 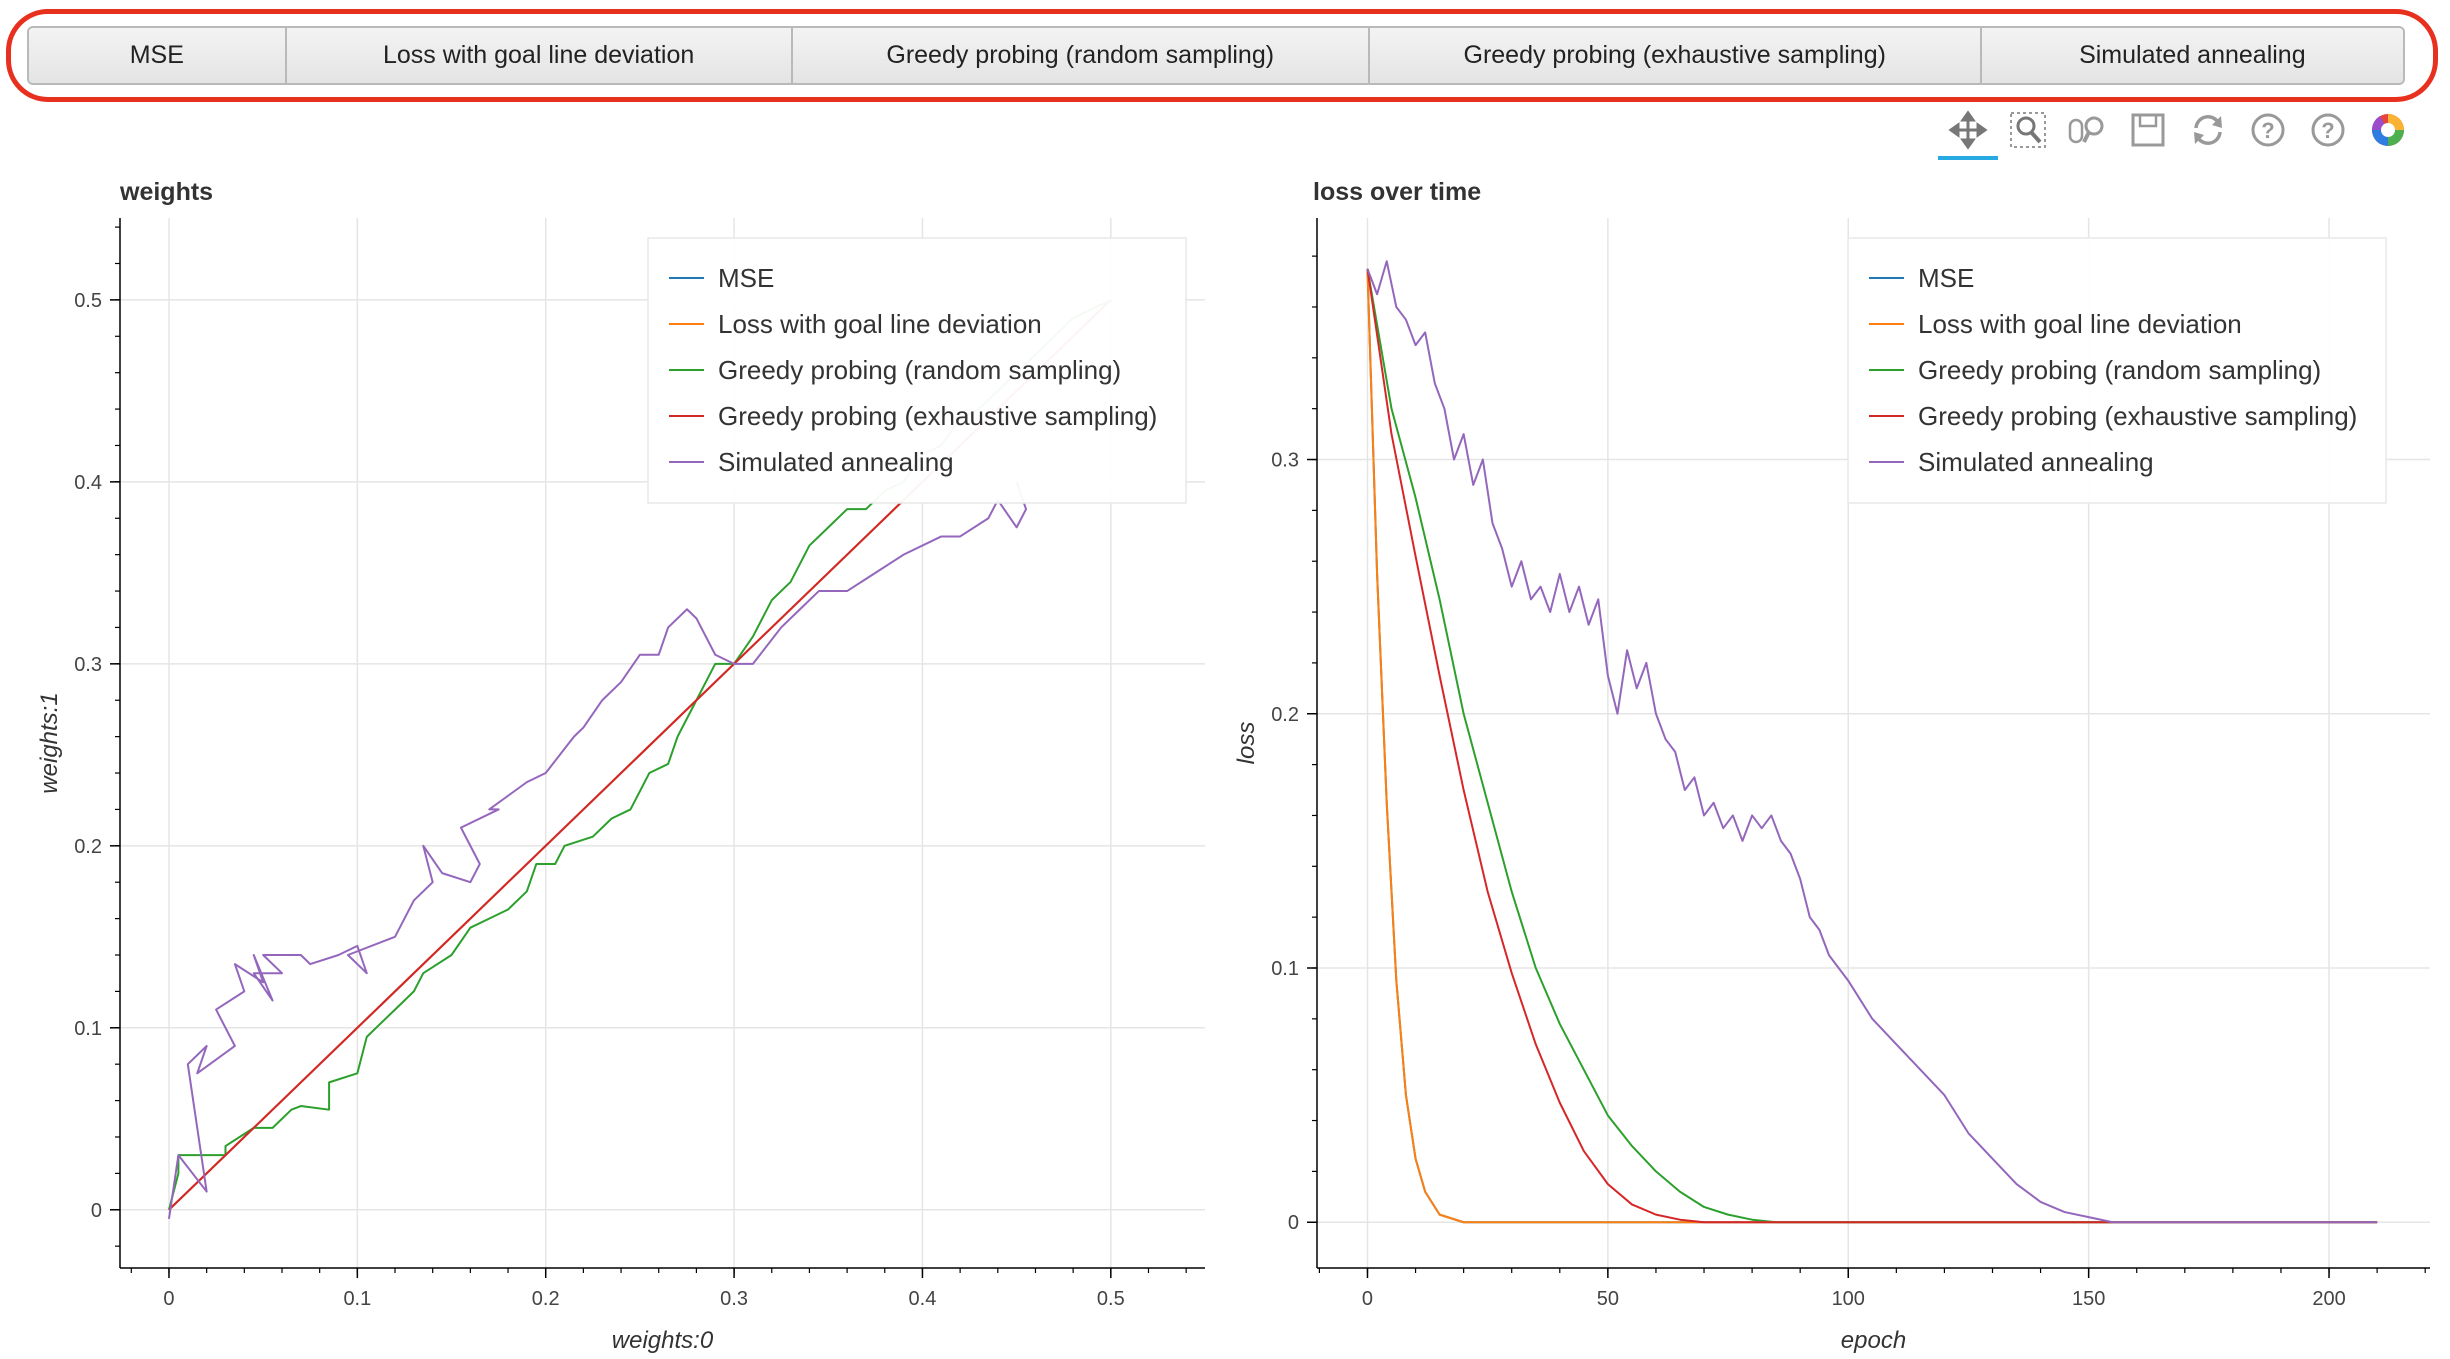 I want to click on save-tool-icon, so click(x=2148, y=130).